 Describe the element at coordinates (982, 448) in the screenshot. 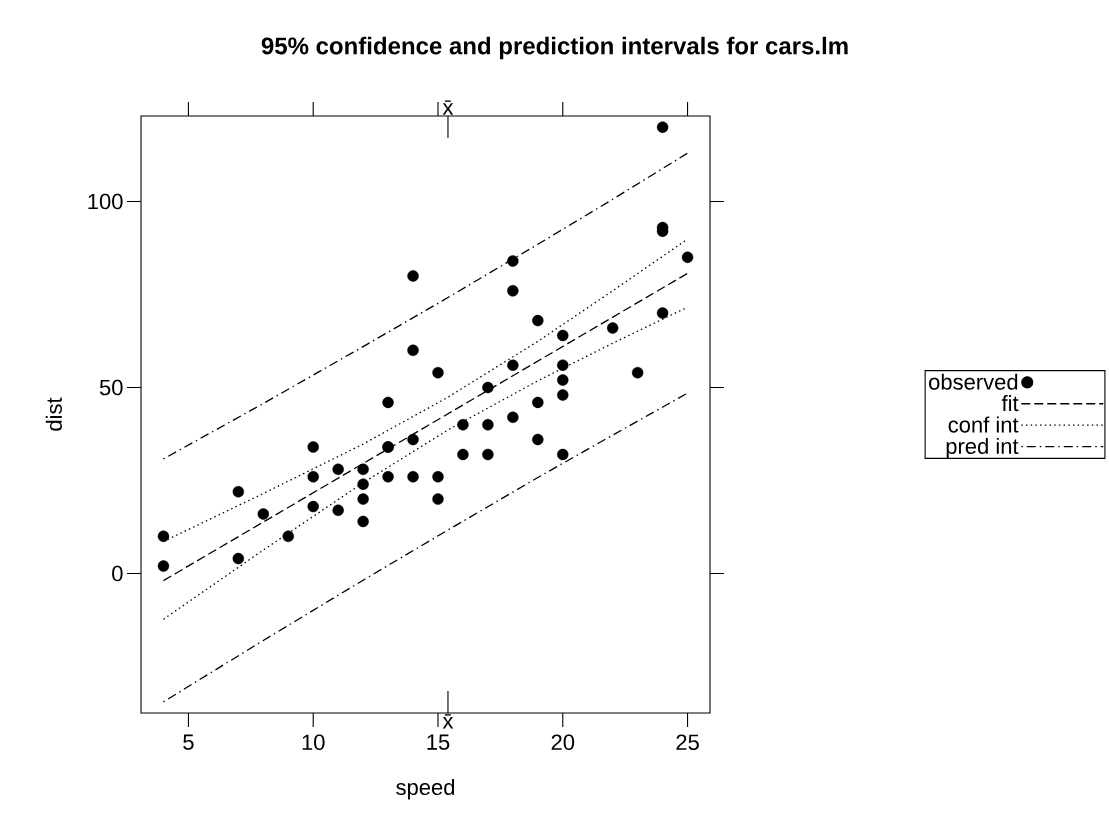

I see `legend-label: pred int` at that location.